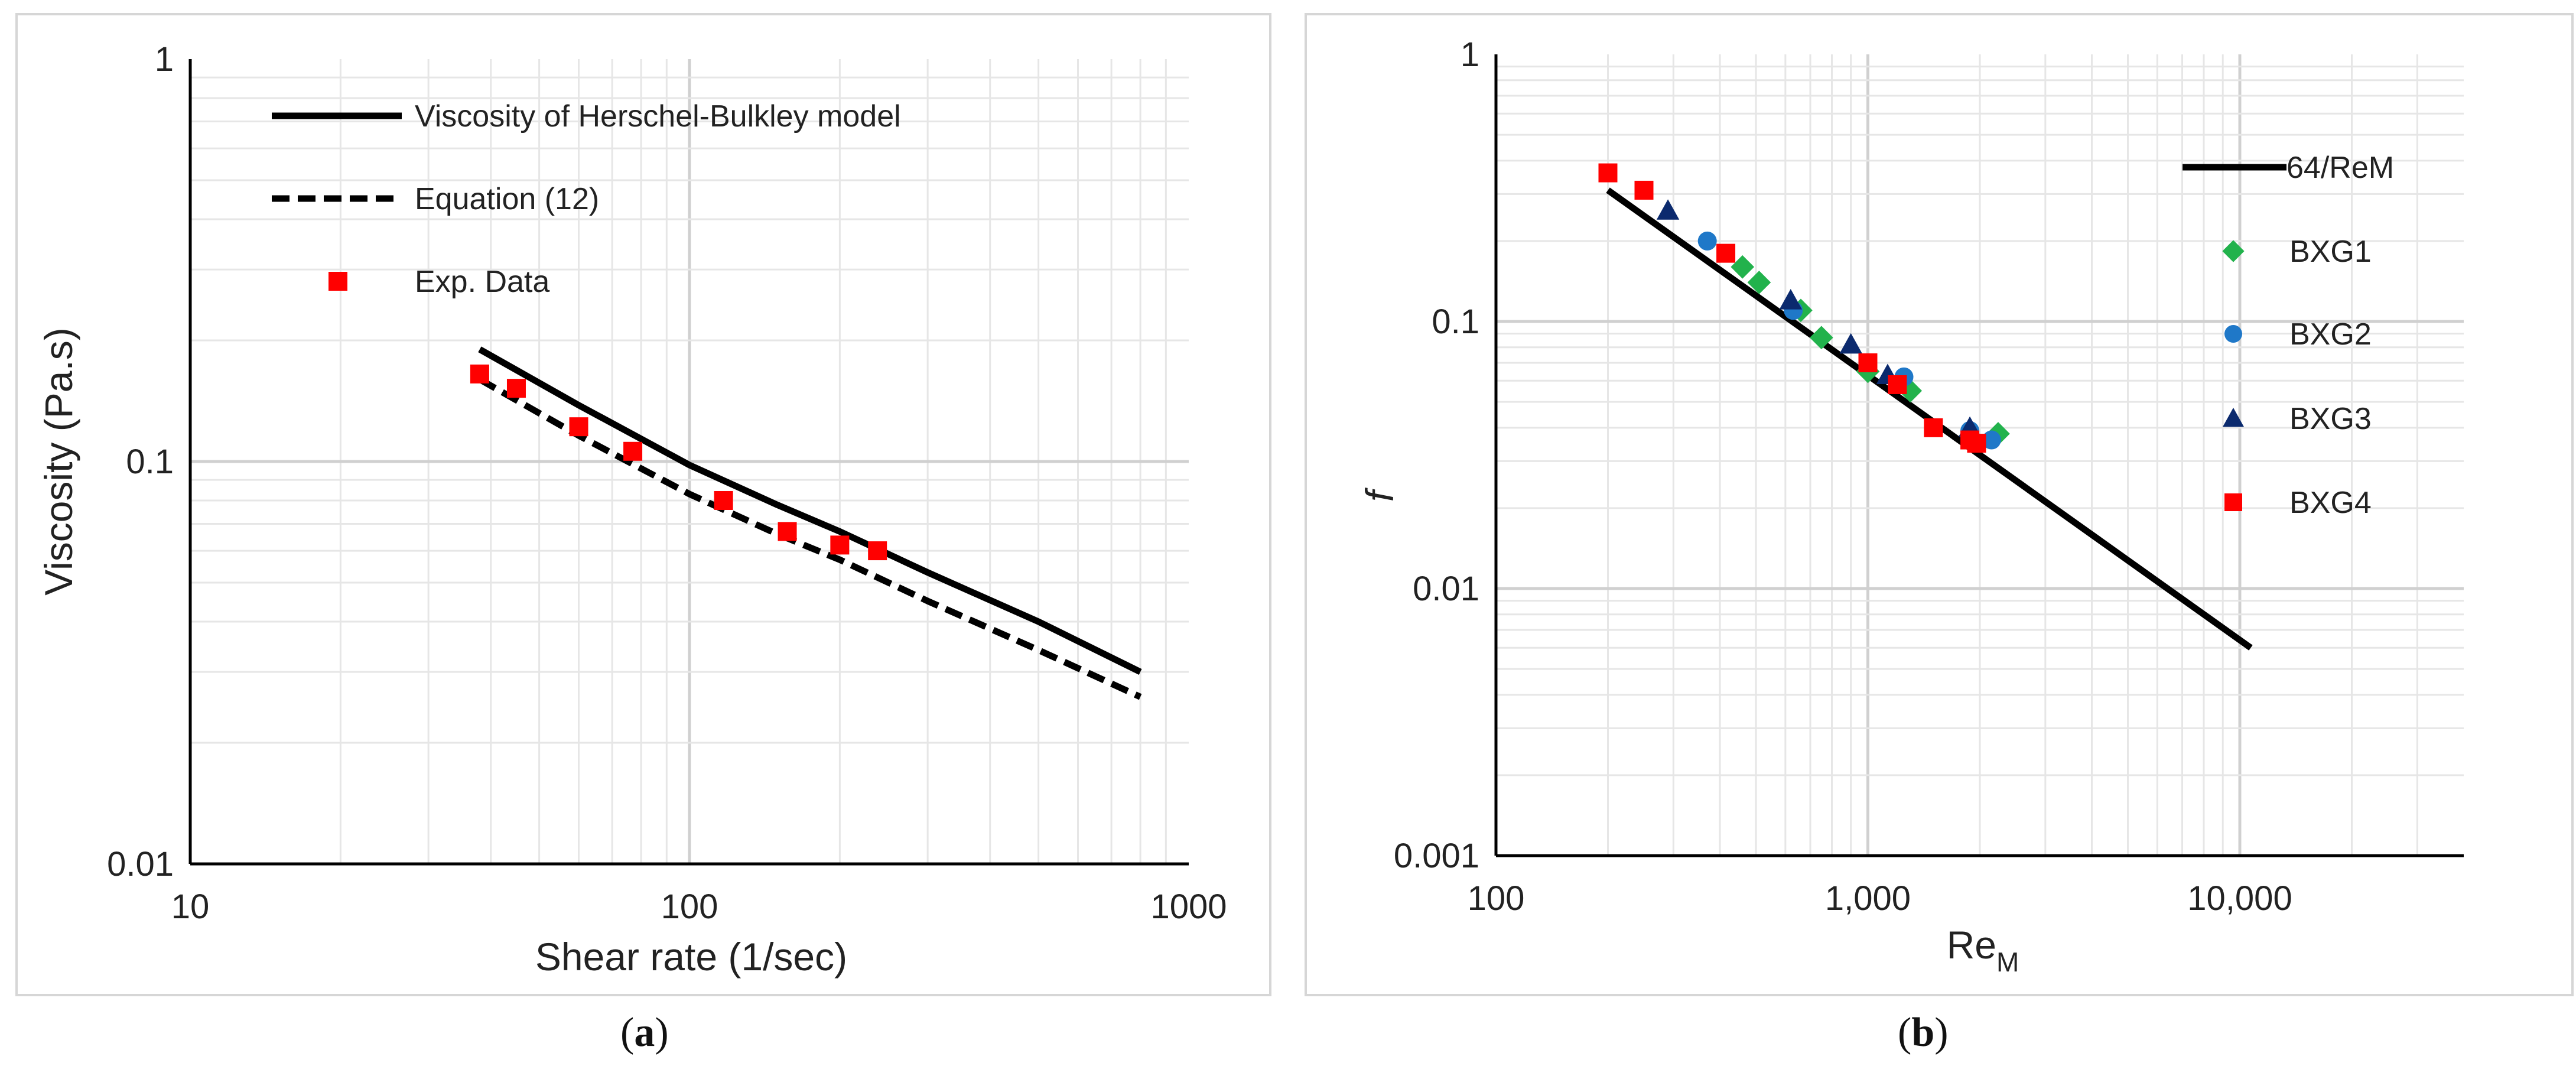 The height and width of the screenshot is (1079, 2576). What do you see at coordinates (1379, 494) in the screenshot?
I see `y-axis-title-b: f` at bounding box center [1379, 494].